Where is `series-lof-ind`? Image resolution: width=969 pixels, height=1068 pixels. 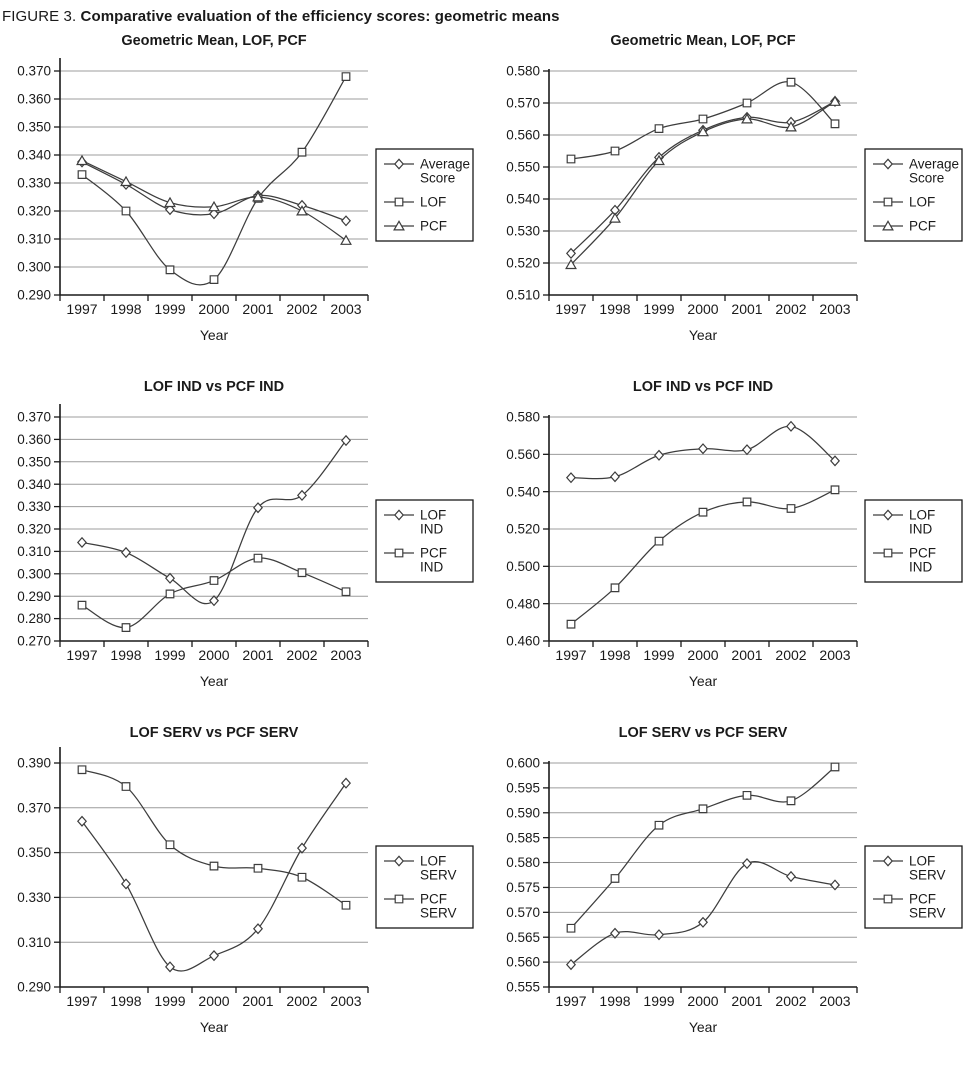
series-lof-ind is located at coordinates (214, 520).